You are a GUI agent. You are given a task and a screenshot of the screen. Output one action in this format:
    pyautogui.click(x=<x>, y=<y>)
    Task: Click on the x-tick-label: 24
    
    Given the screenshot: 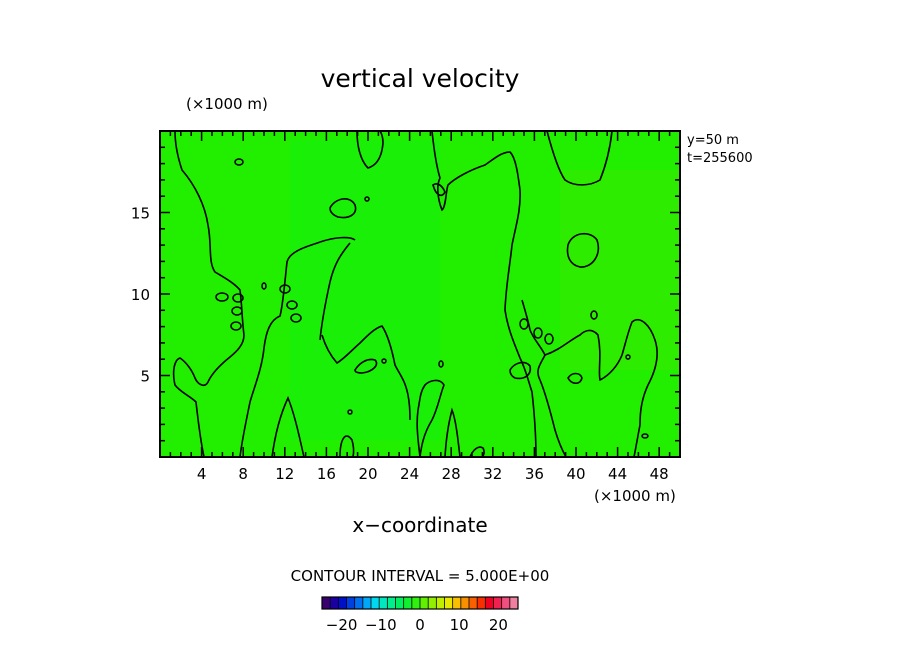 What is the action you would take?
    pyautogui.click(x=409, y=474)
    